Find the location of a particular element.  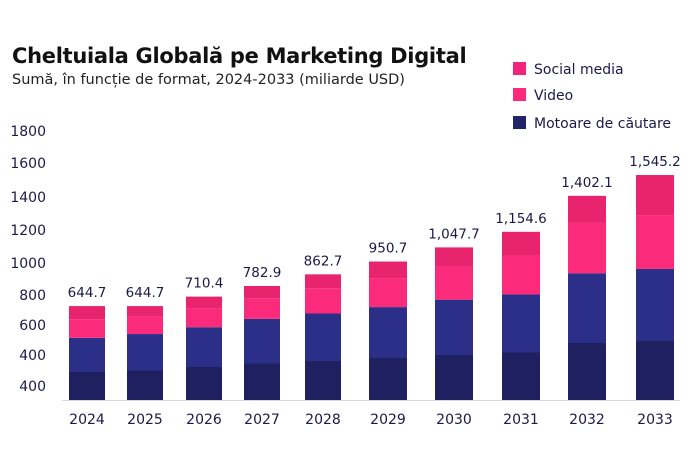

legend-label: Video is located at coordinates (554, 96).